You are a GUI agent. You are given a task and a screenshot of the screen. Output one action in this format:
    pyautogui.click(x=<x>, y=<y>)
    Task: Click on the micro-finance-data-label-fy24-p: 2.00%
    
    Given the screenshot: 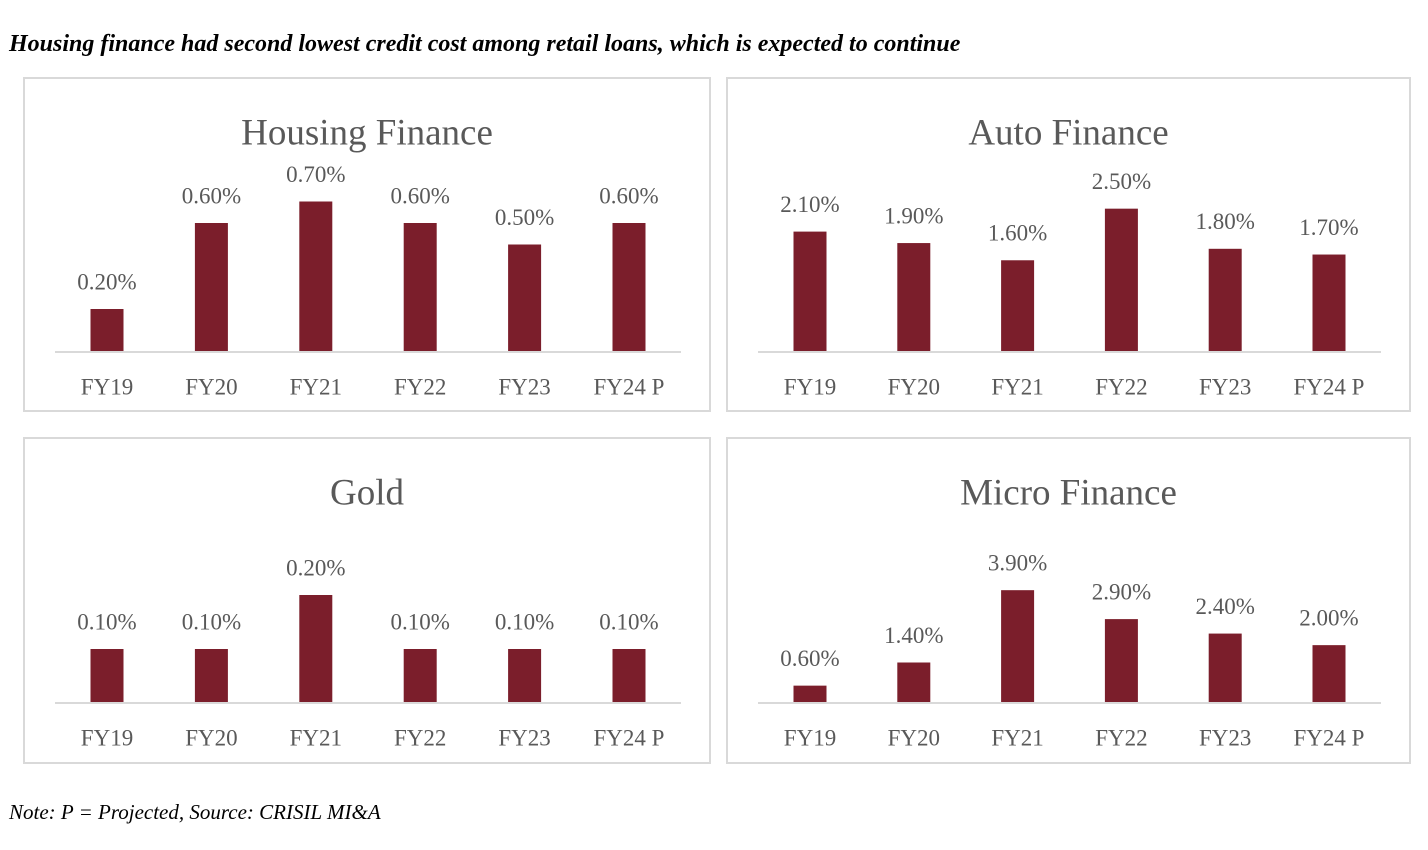 What is the action you would take?
    pyautogui.click(x=1328, y=617)
    